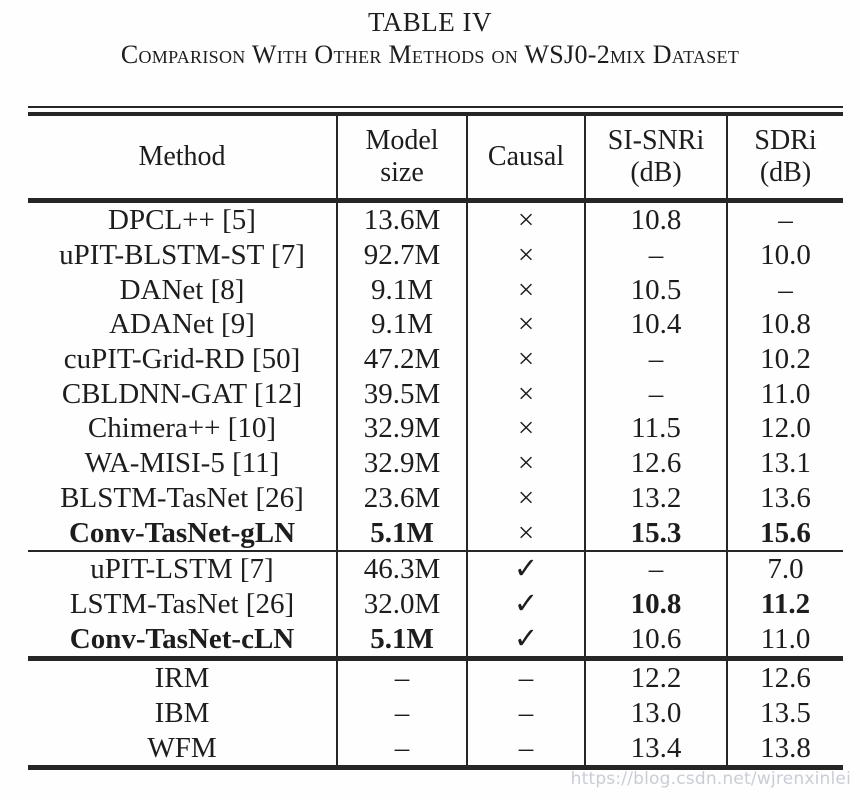  Describe the element at coordinates (784, 255) in the screenshot. I see `cell-sdri: 10.0` at that location.